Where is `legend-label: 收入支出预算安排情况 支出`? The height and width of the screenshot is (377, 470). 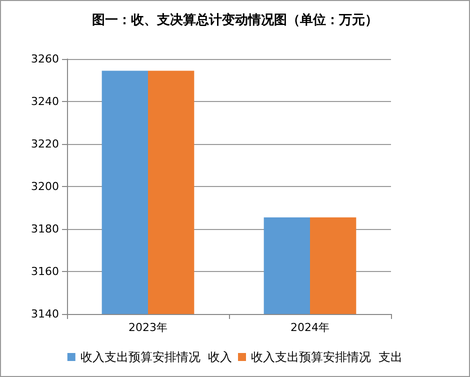
legend-label: 收入支出预算安排情况 支出 is located at coordinates (327, 357).